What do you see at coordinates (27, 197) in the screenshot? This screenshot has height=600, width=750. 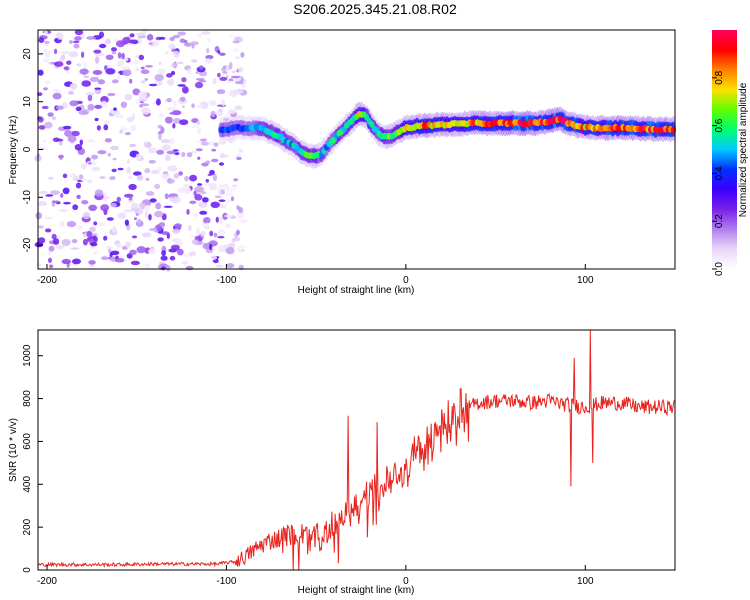 I see `spectrogram-y-tick-label: -10` at bounding box center [27, 197].